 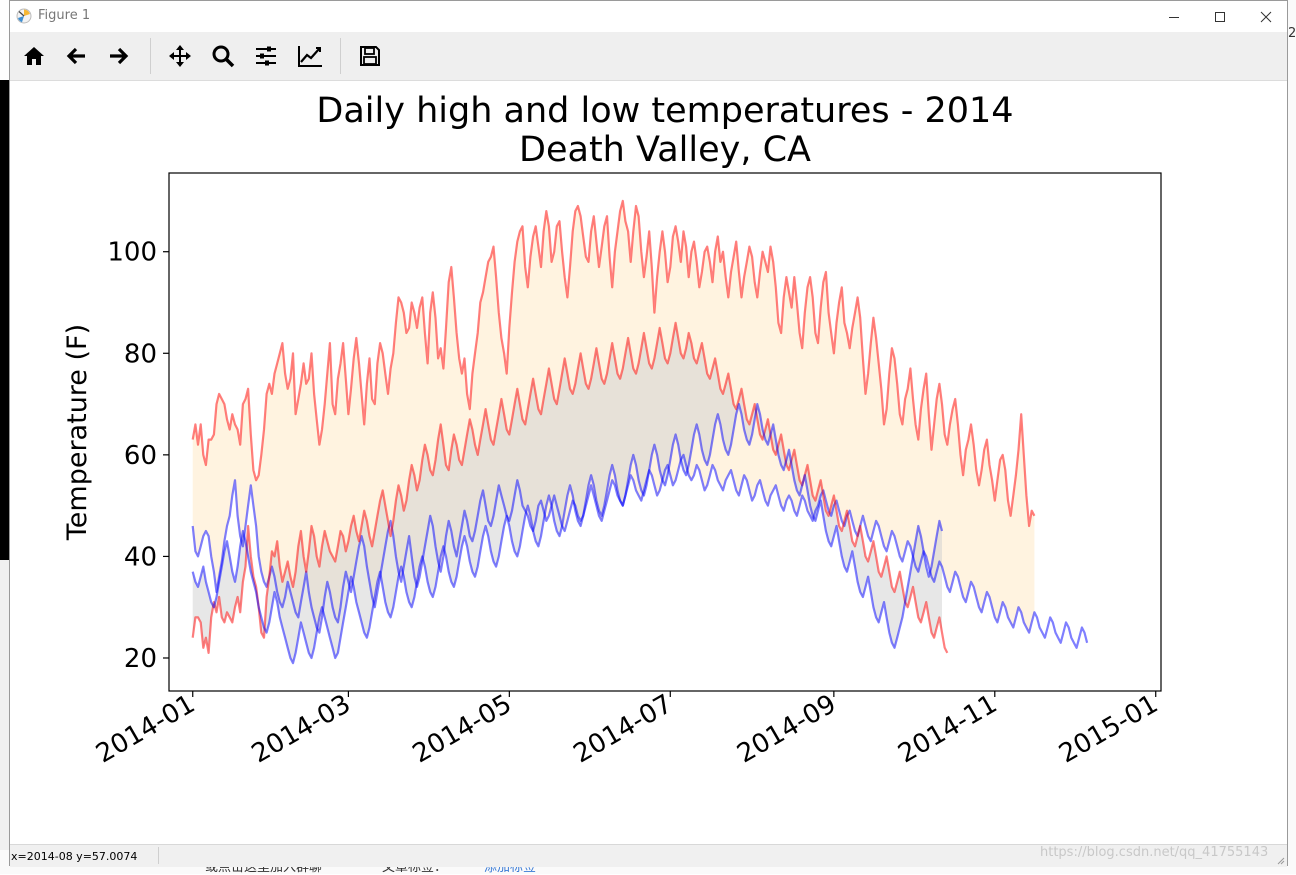 I want to click on title-bar: Figure 1, so click(x=648, y=16).